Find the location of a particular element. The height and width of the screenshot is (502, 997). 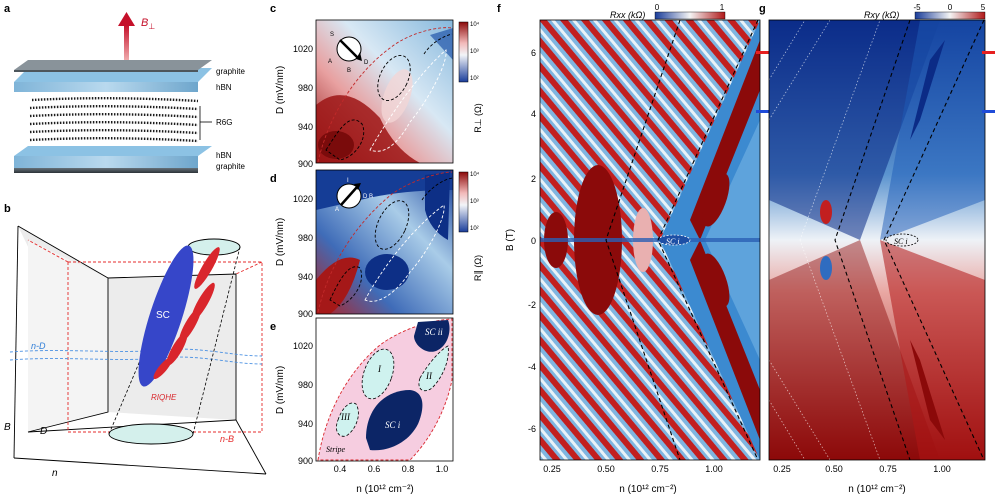

svg-text: 1 is located at coordinates (722, 7).